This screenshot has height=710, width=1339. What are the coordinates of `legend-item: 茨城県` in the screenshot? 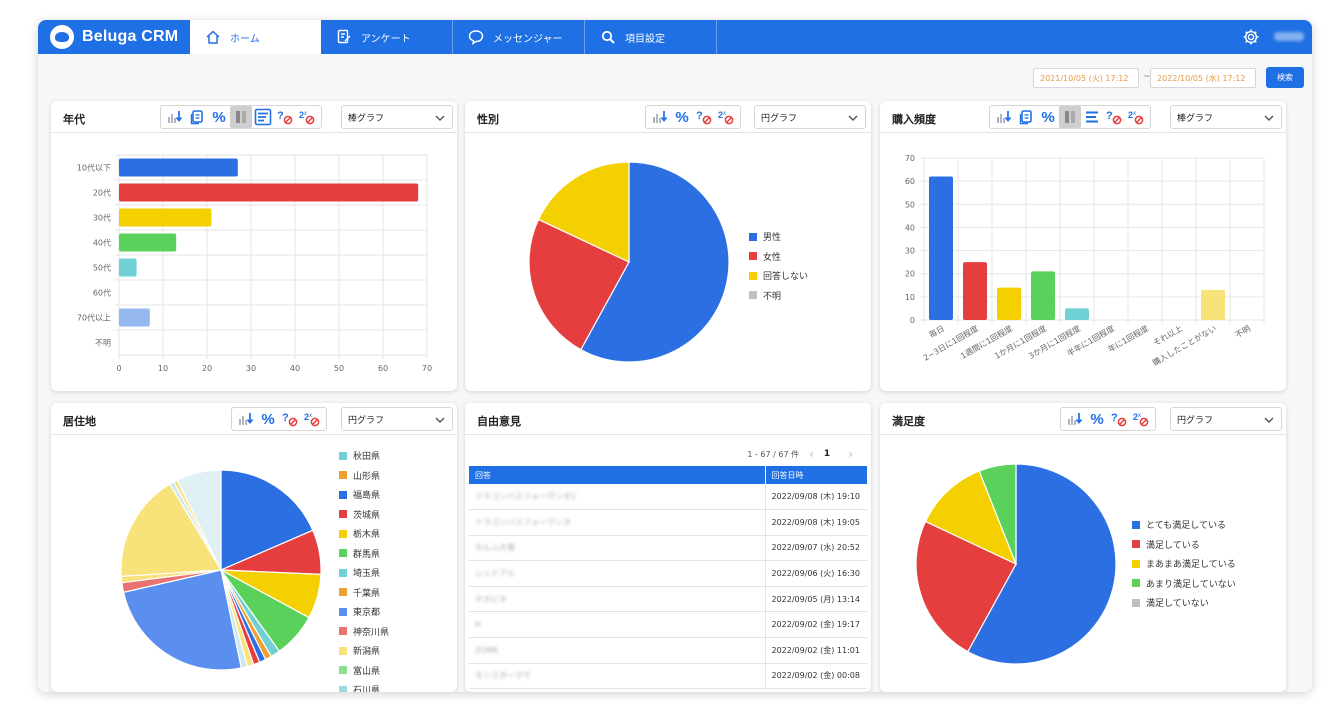 It's located at (364, 515).